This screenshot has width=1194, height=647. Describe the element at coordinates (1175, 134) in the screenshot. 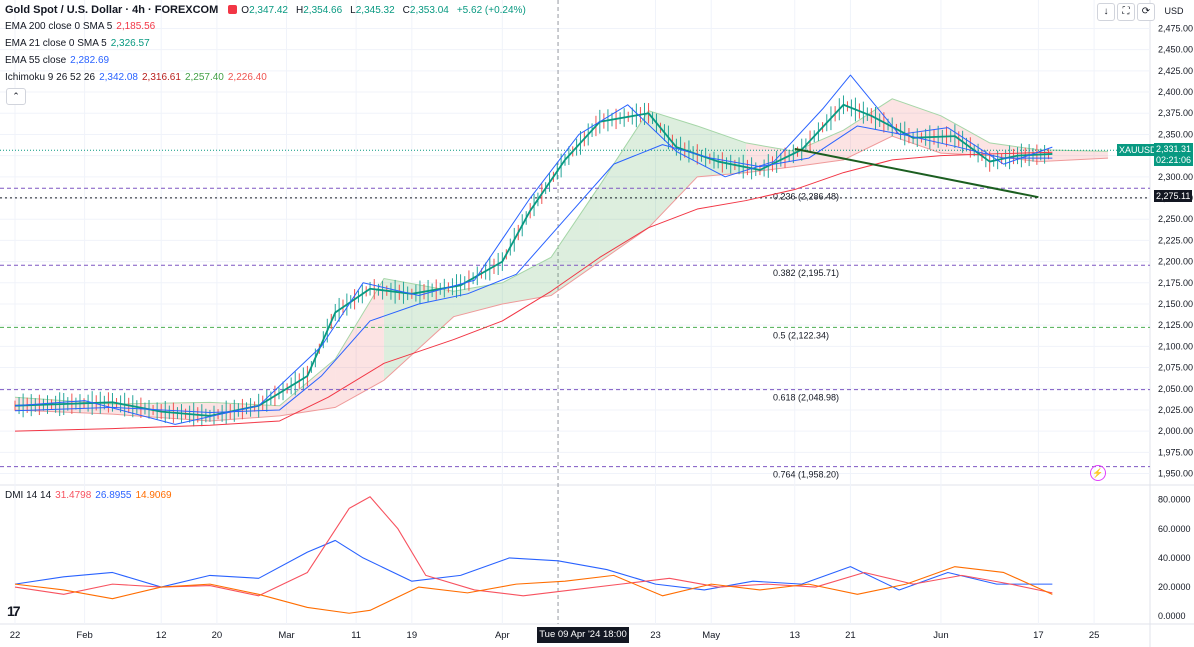

I see `y-tick-label: 2,350.00` at that location.